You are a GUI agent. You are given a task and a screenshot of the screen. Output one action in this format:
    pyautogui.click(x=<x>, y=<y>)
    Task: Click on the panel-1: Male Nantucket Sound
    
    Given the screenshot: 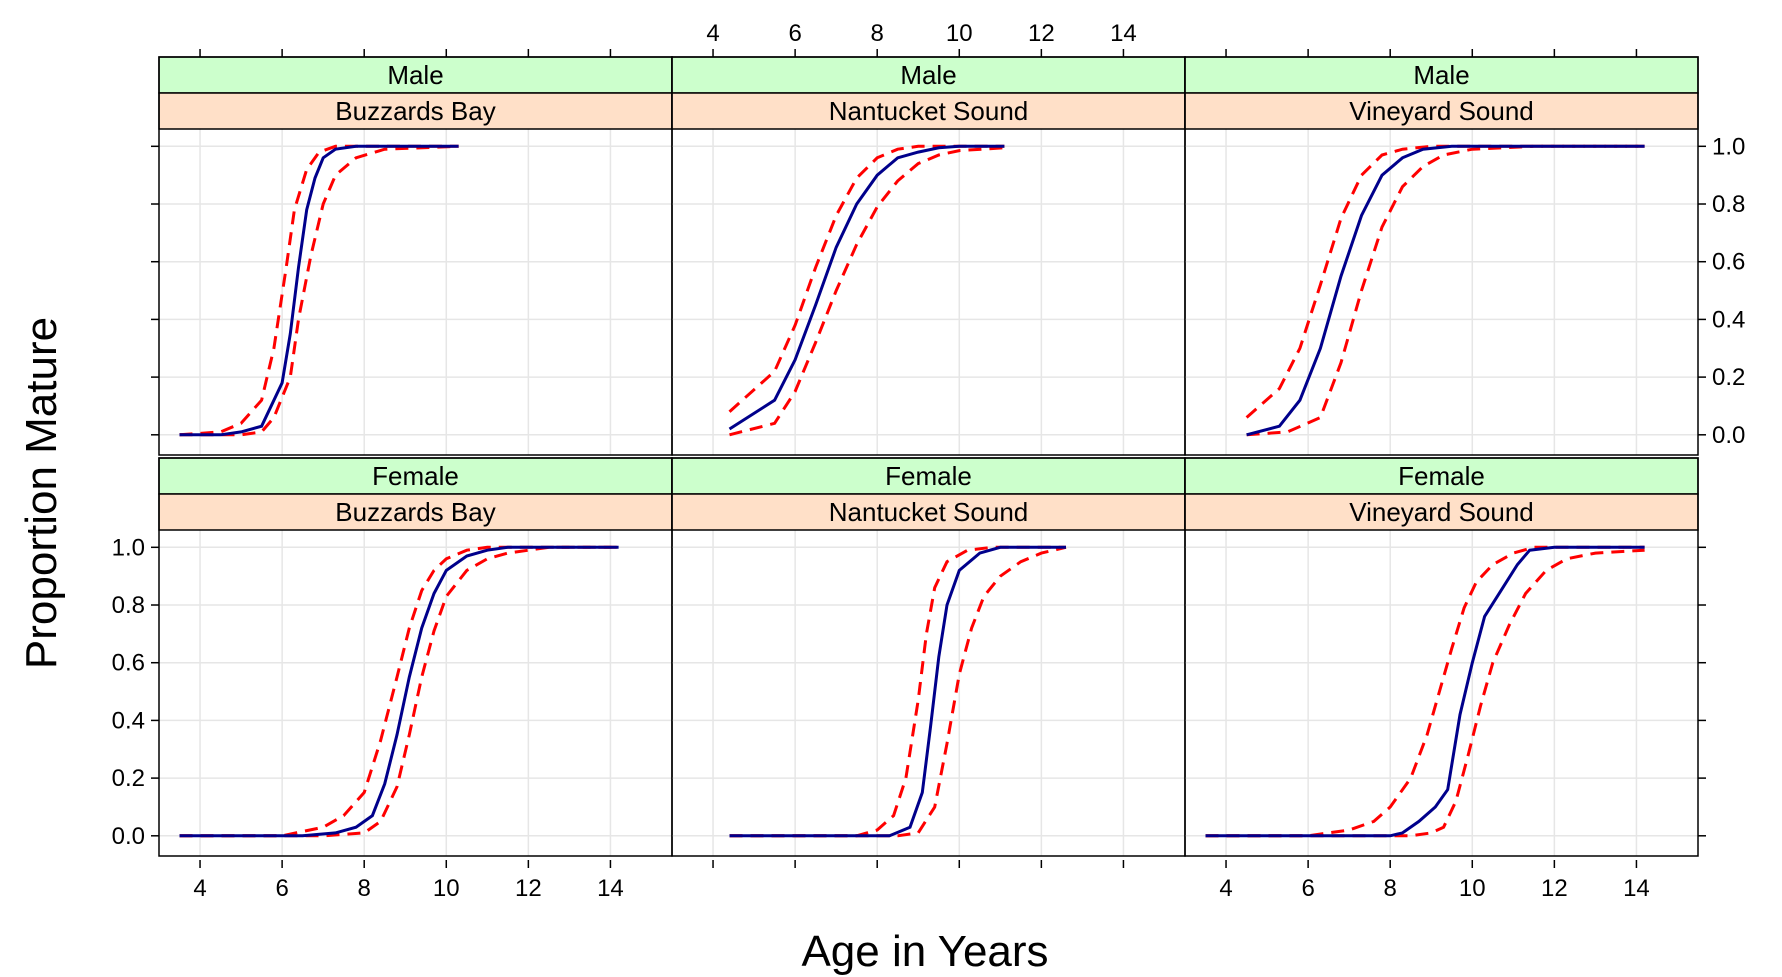 What is the action you would take?
    pyautogui.click(x=928, y=256)
    